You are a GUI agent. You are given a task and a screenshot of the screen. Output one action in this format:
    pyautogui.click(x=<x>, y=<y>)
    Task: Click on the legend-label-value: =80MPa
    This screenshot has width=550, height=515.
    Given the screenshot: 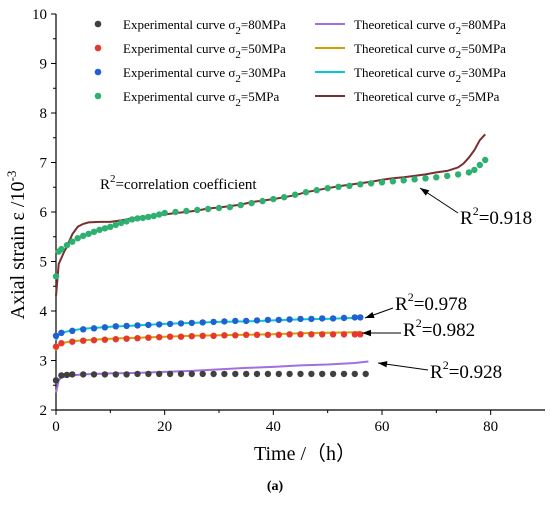 What is the action you would take?
    pyautogui.click(x=483, y=24)
    